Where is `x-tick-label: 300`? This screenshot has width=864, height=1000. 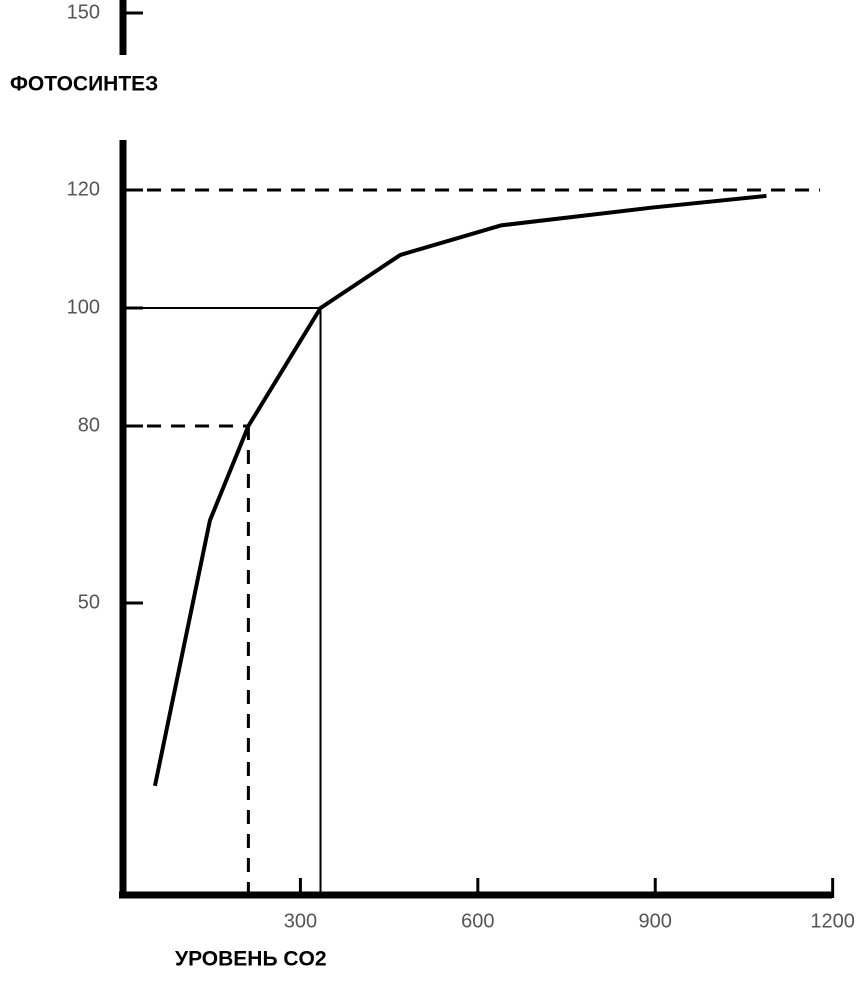
x-tick-label: 300 is located at coordinates (300, 921).